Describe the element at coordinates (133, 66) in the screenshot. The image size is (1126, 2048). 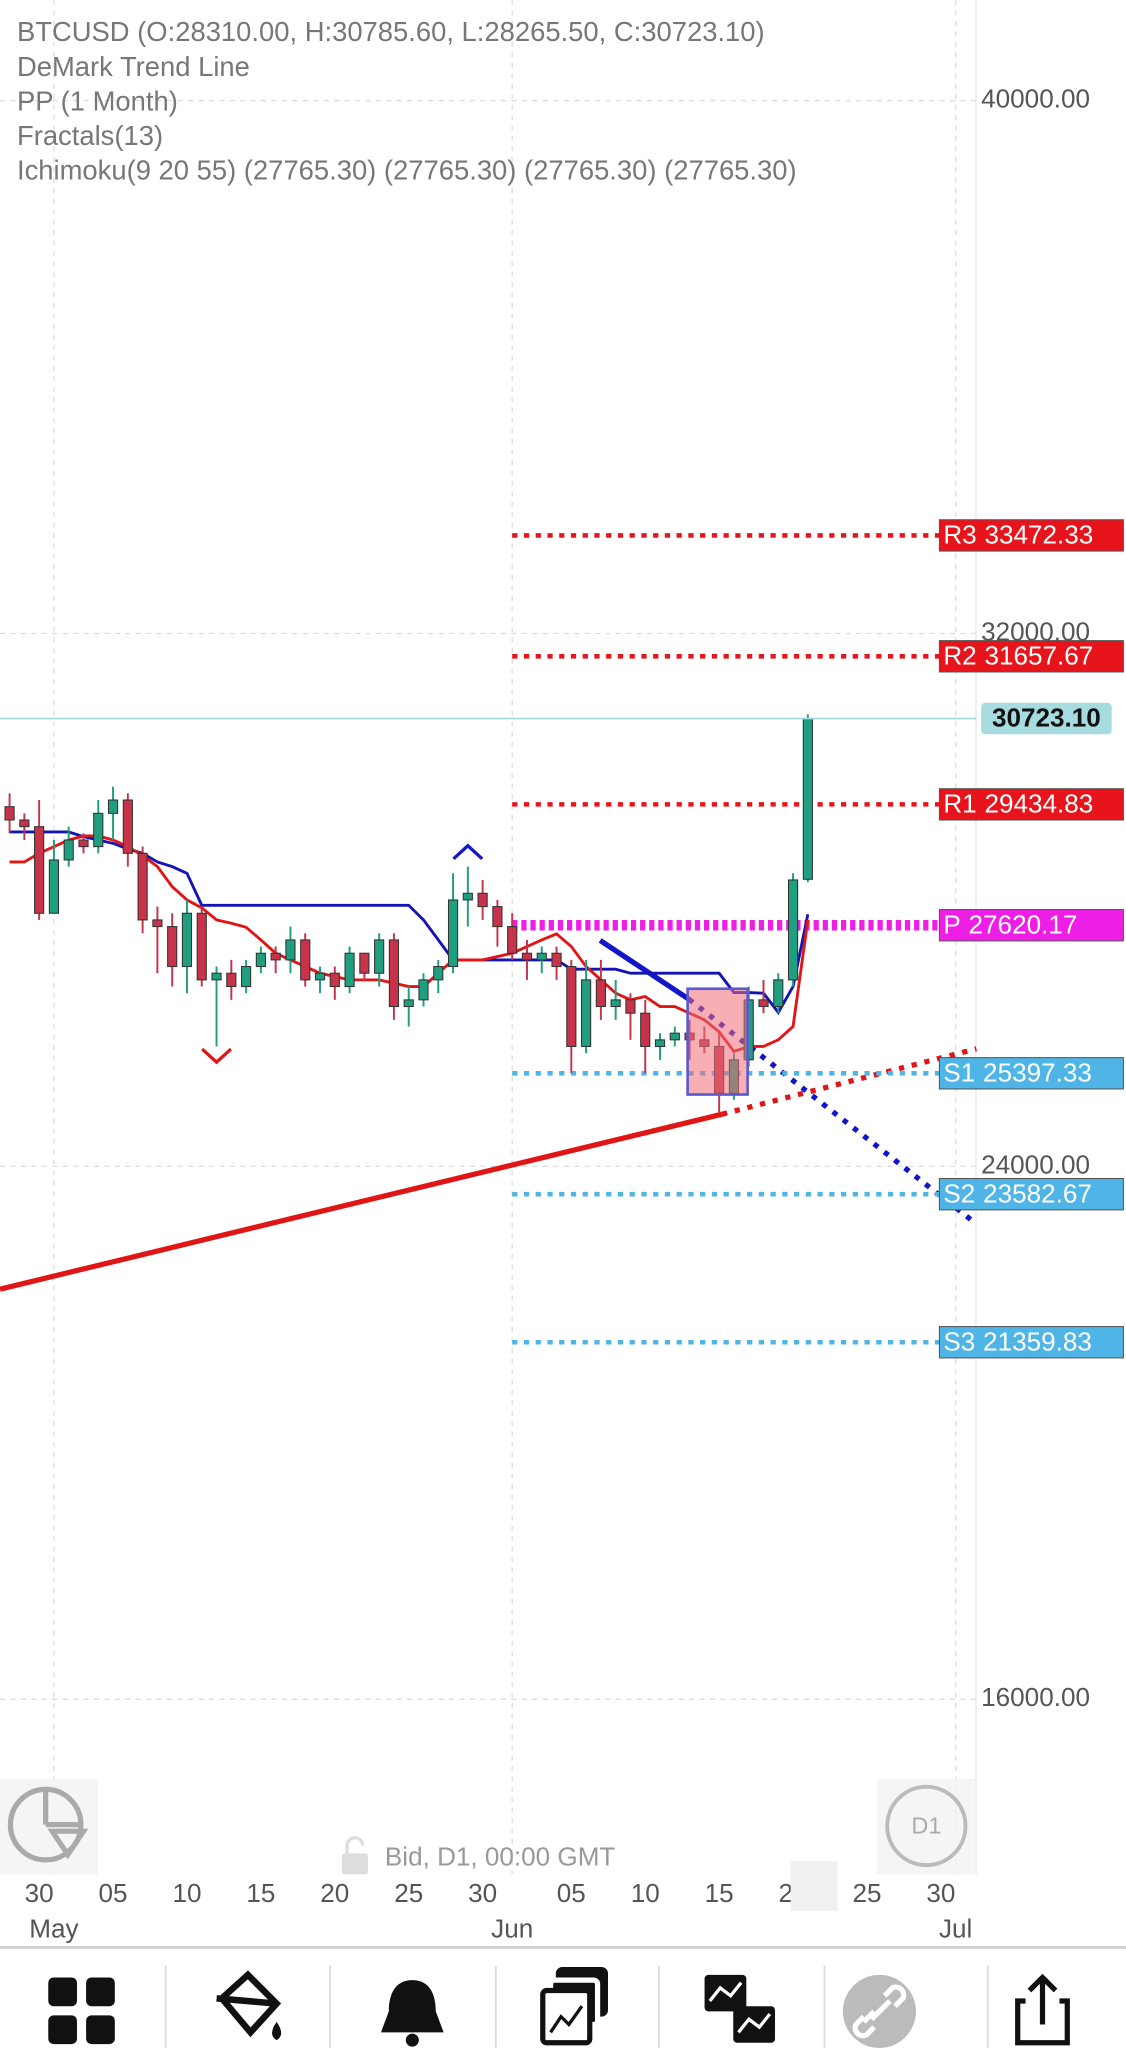
I see `legend-line: DeMark Trend Line` at that location.